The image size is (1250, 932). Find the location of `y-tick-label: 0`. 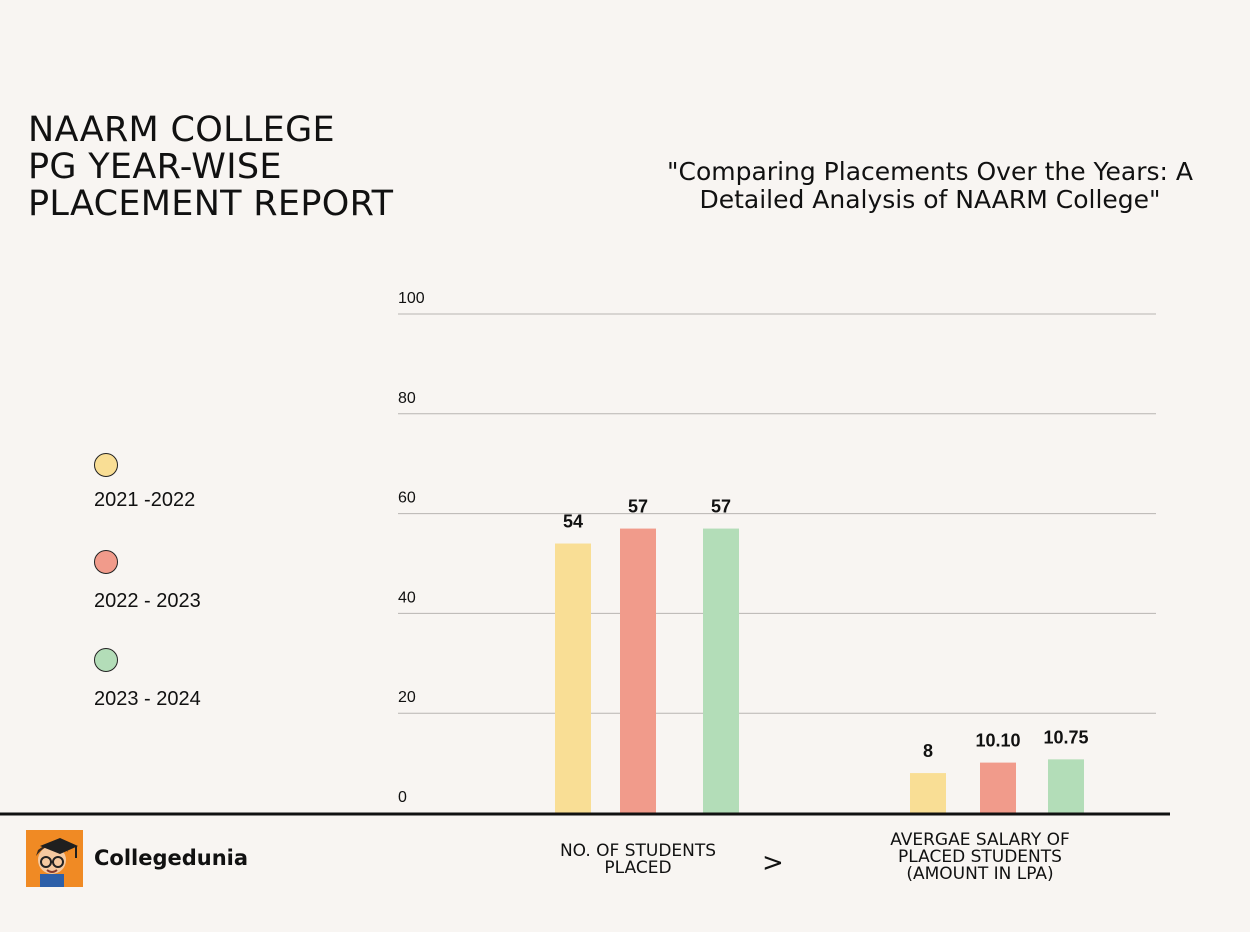

y-tick-label: 0 is located at coordinates (402, 797).